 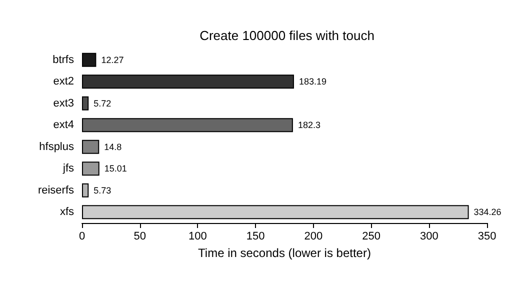 What do you see at coordinates (63, 82) in the screenshot?
I see `y-tick-label: ext2` at bounding box center [63, 82].